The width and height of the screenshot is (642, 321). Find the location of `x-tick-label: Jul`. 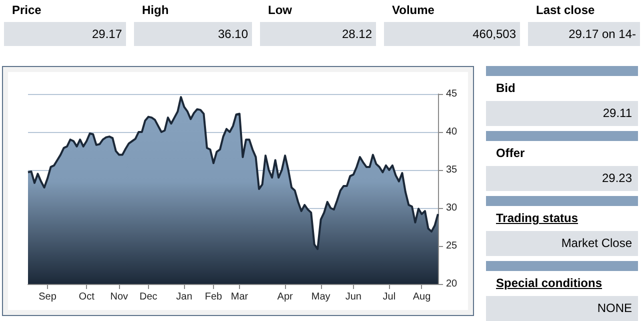

x-tick-label: Jul is located at coordinates (389, 297).